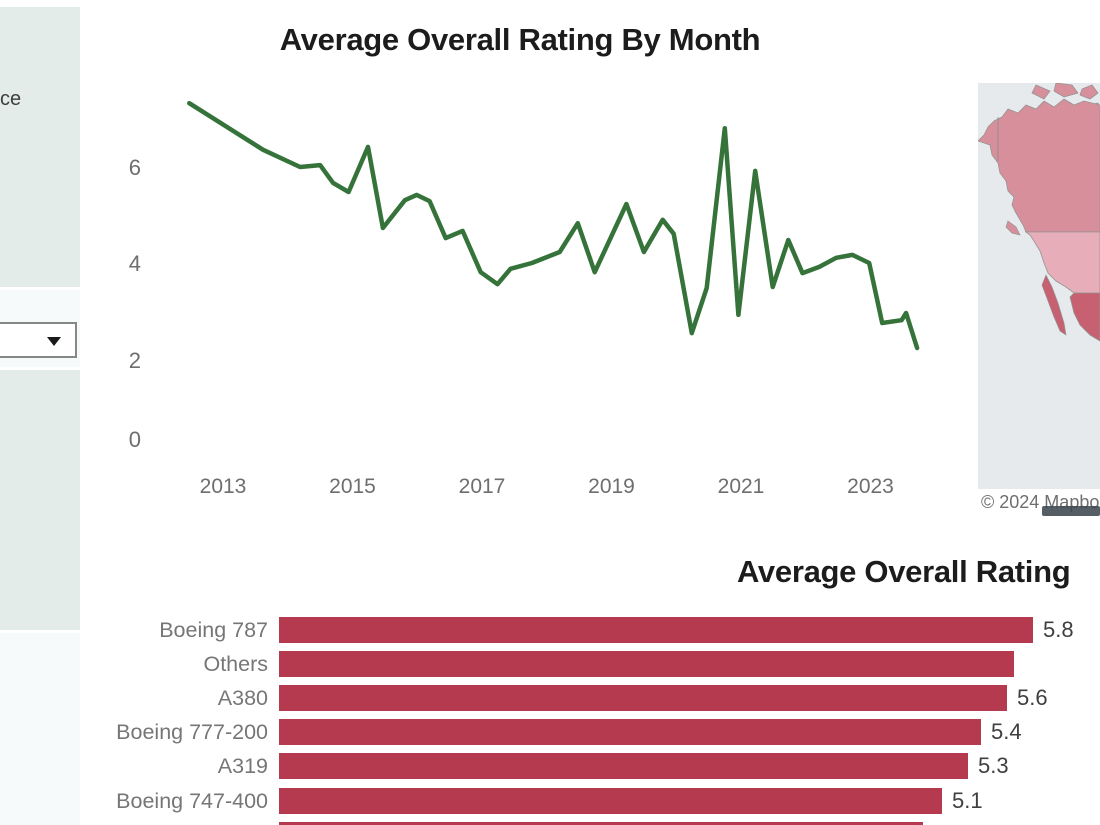  Describe the element at coordinates (967, 800) in the screenshot. I see `bar-value-label: 5.1` at that location.